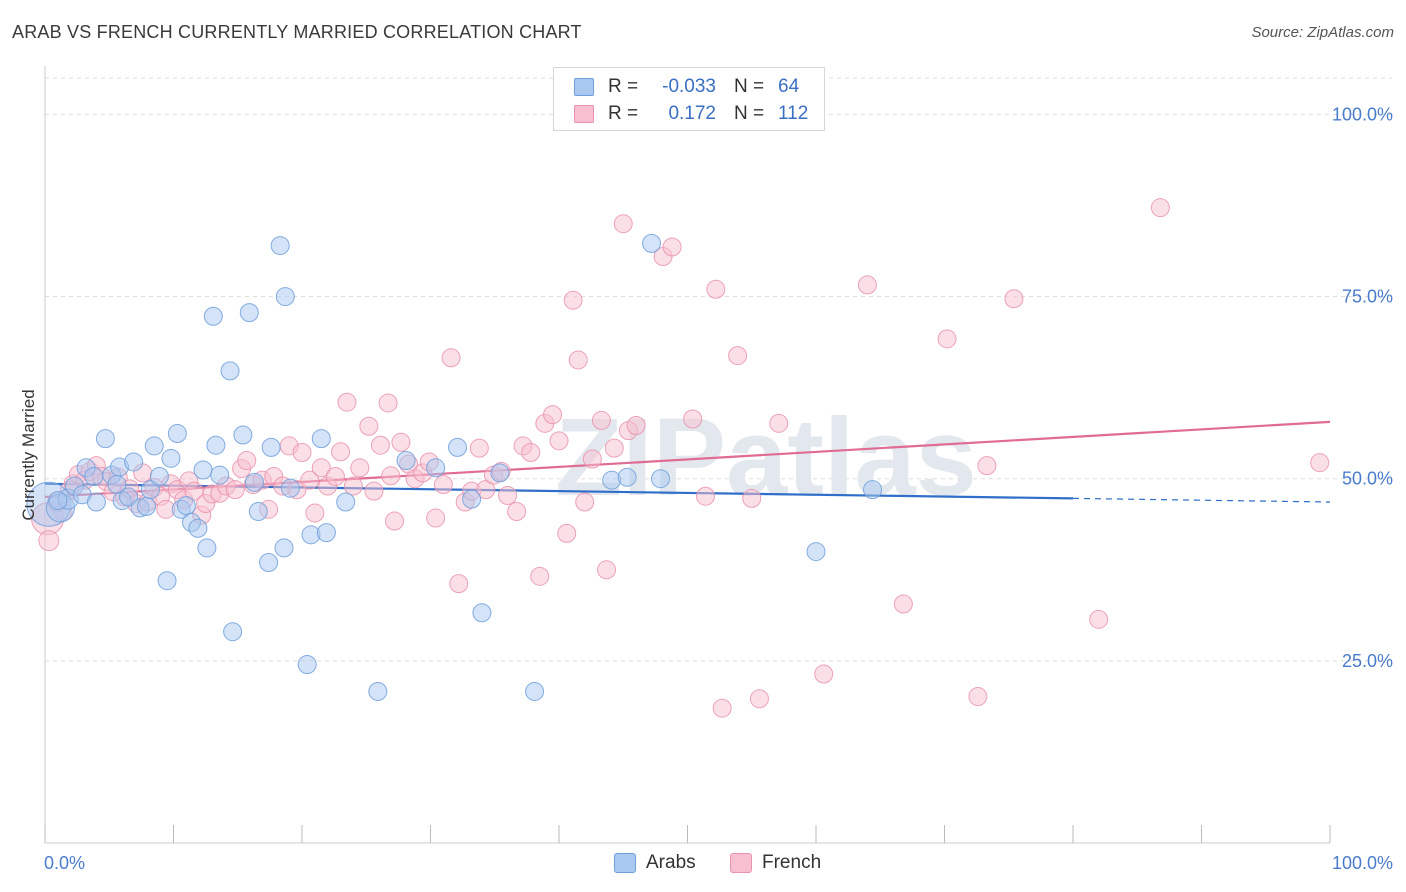 Image resolution: width=1406 pixels, height=892 pixels. What do you see at coordinates (584, 114) in the screenshot?
I see `legend-swatch-french` at bounding box center [584, 114].